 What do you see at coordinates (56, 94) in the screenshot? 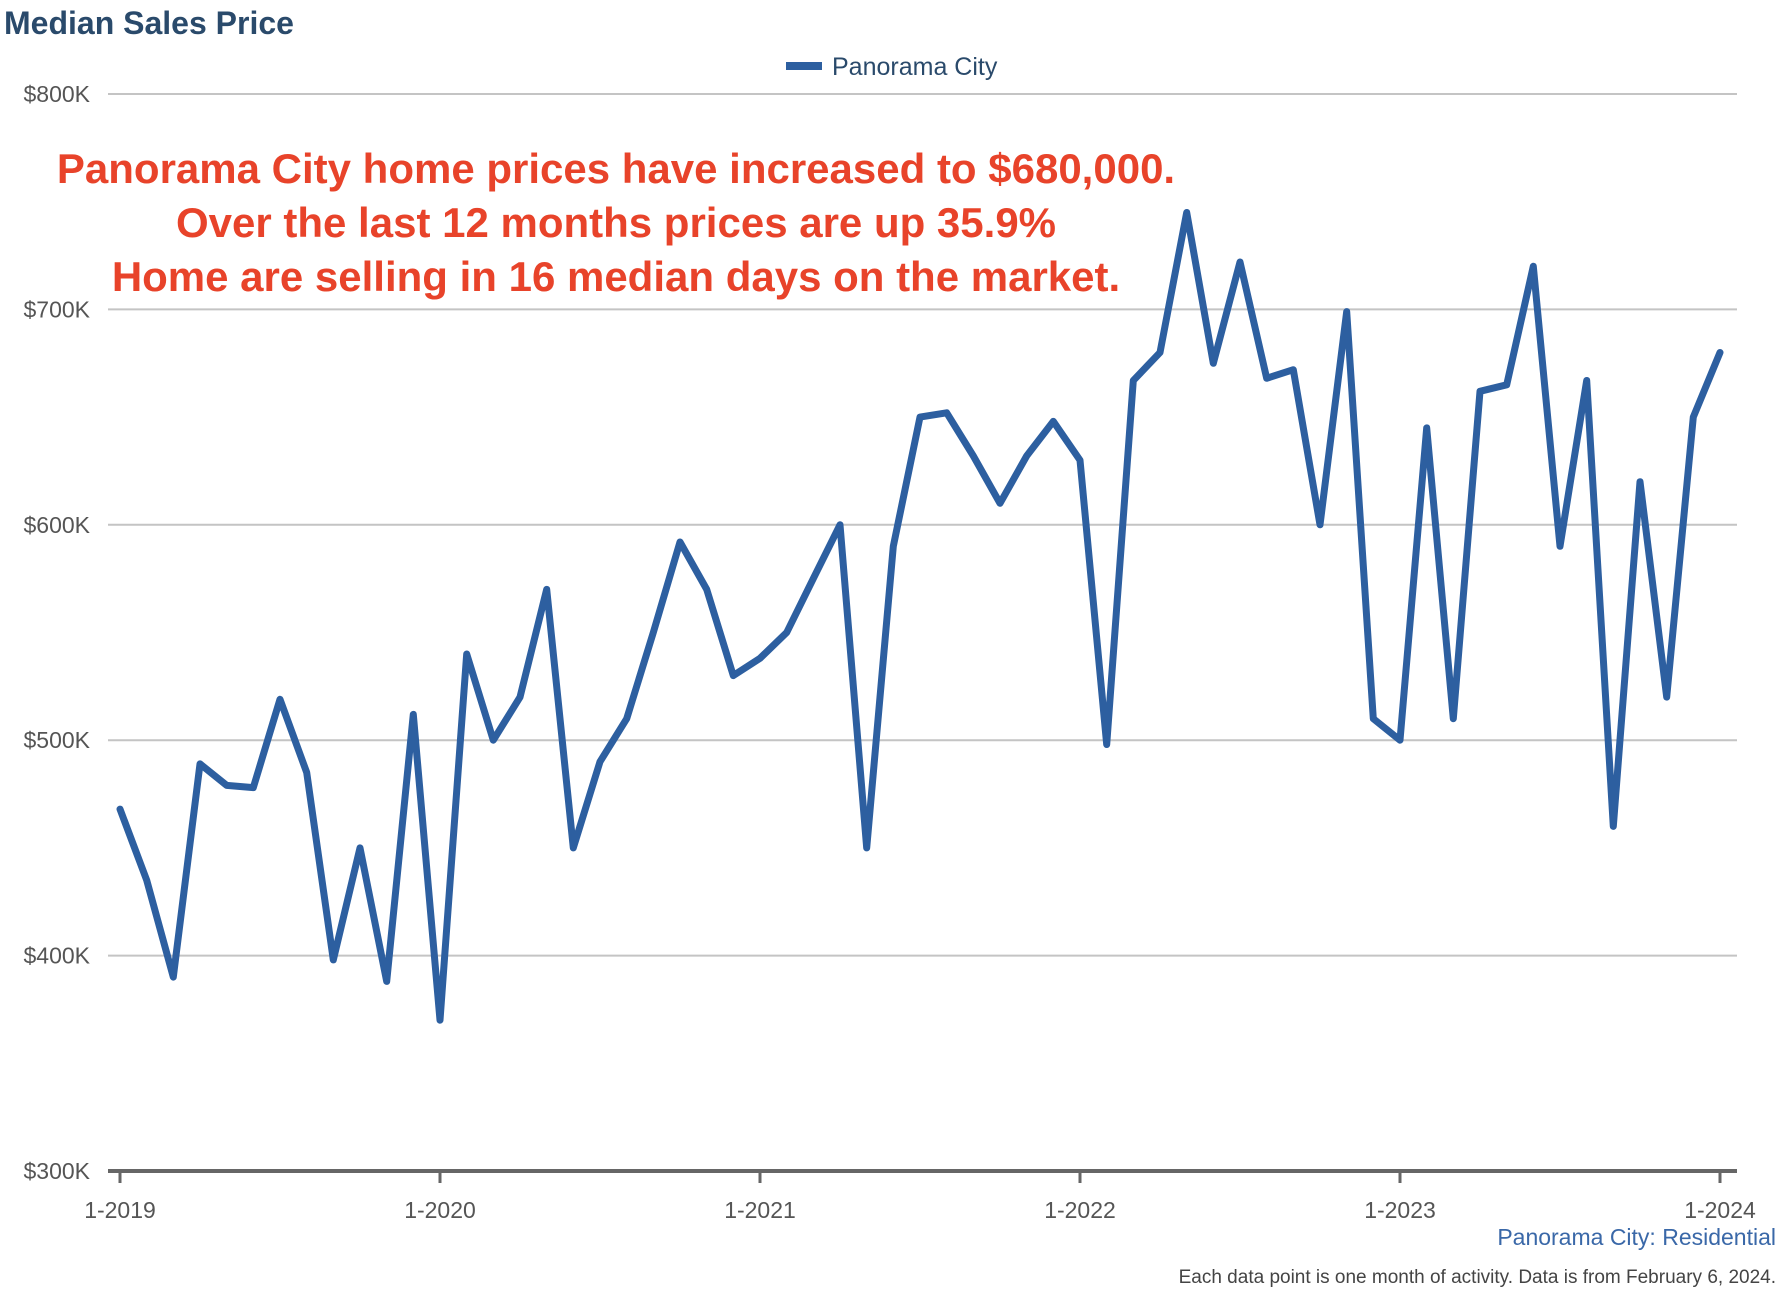
I see `y-tick-label: $800K` at bounding box center [56, 94].